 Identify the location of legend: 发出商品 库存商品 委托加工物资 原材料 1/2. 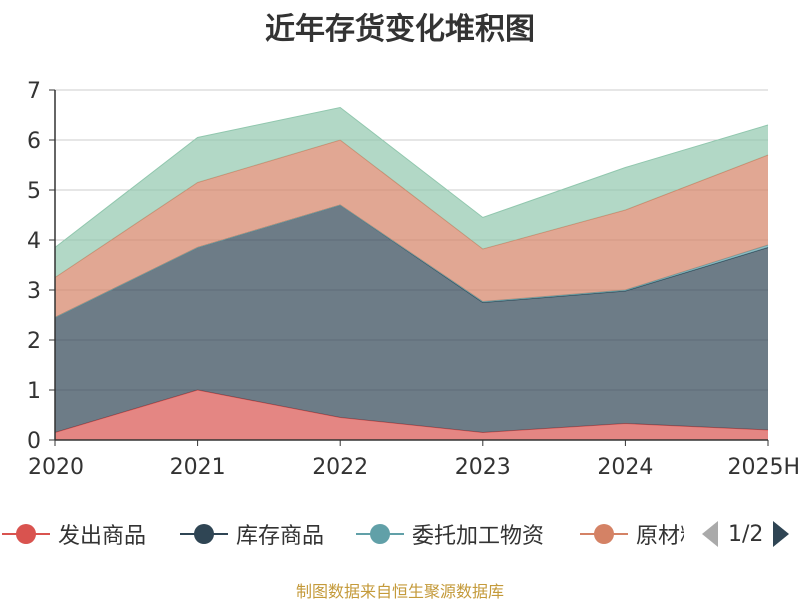
(400, 534).